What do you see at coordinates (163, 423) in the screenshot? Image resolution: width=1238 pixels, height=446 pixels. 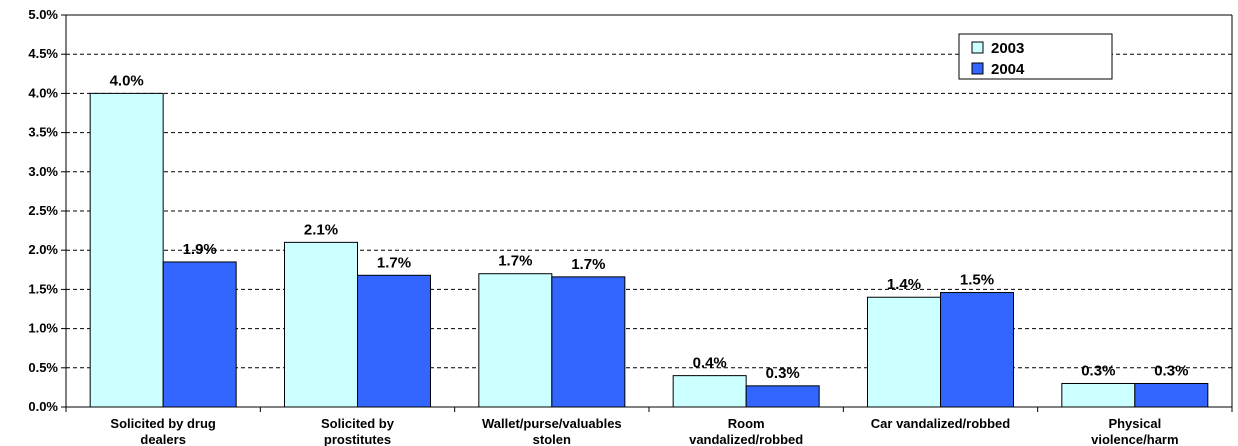 I see `x-category-label: Solicited by drug` at bounding box center [163, 423].